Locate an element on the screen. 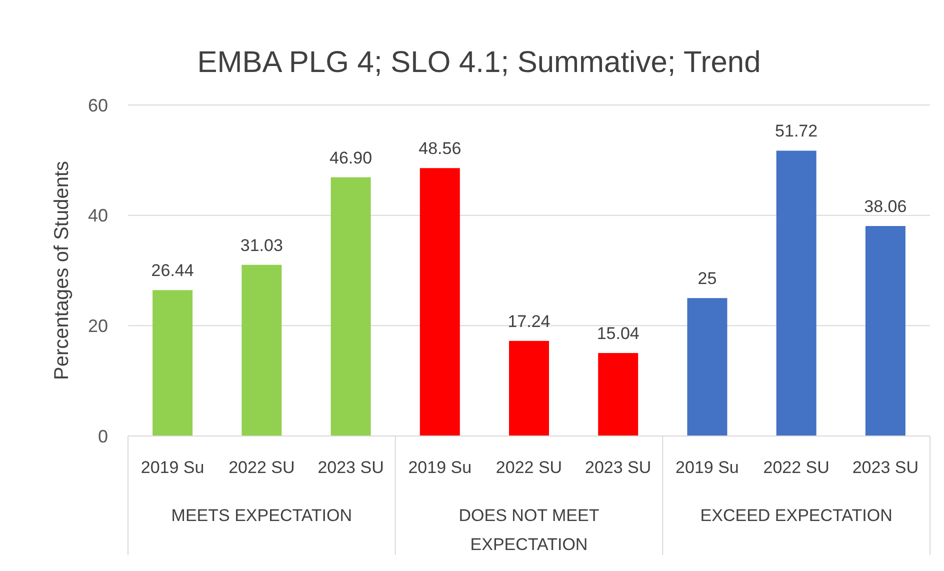 This screenshot has height=571, width=944. data-label: 17.24 is located at coordinates (529, 321).